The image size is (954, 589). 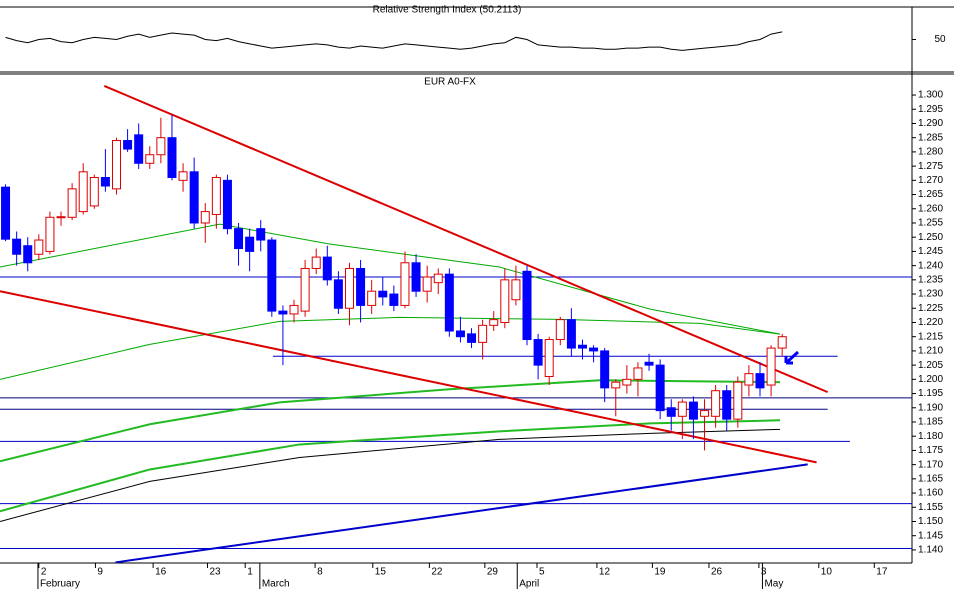 I want to click on x-tick-label: 29, so click(x=493, y=572).